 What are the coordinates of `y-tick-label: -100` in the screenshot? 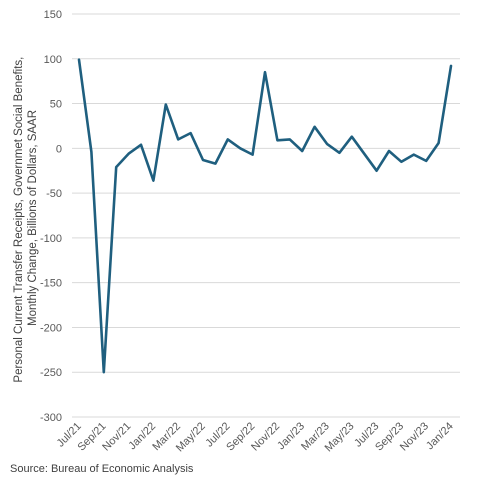 It's located at (51, 239).